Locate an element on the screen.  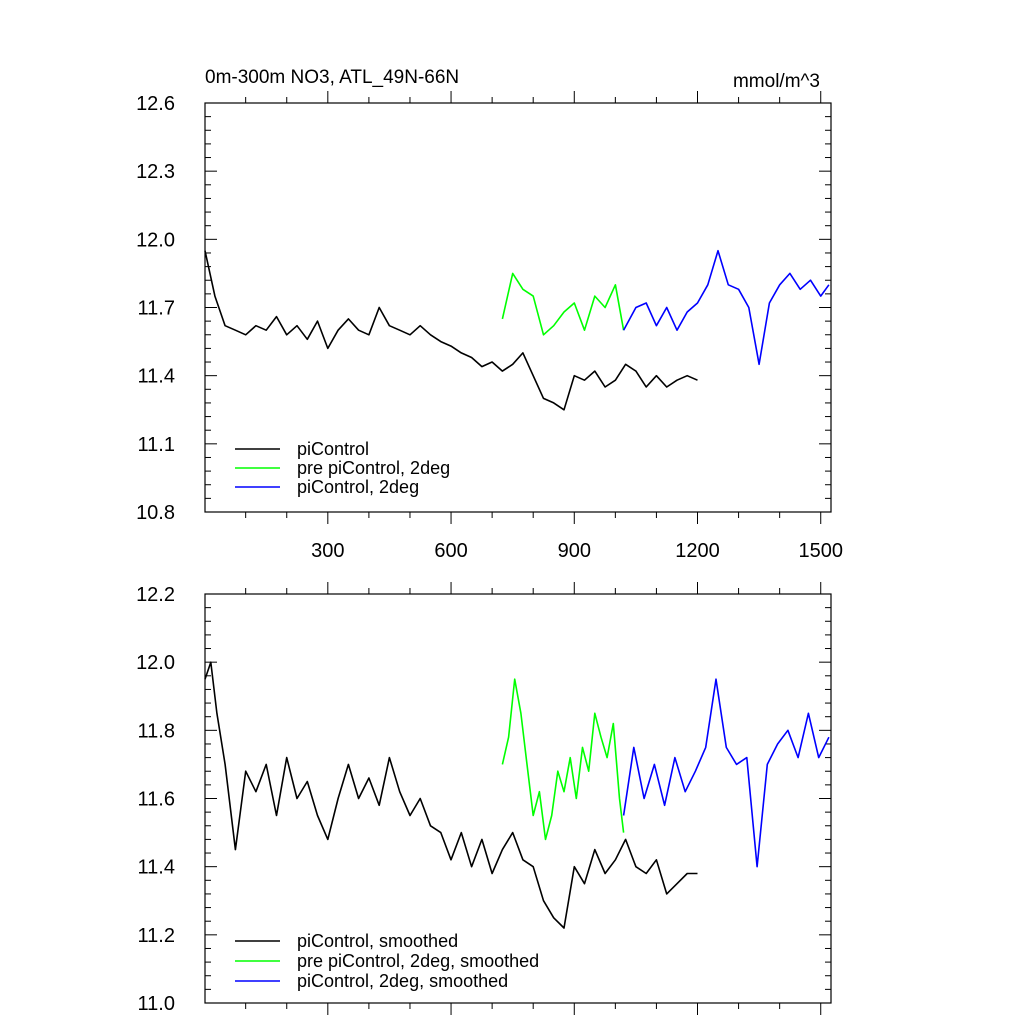
y-tick-label: 11.1 is located at coordinates (156, 445).